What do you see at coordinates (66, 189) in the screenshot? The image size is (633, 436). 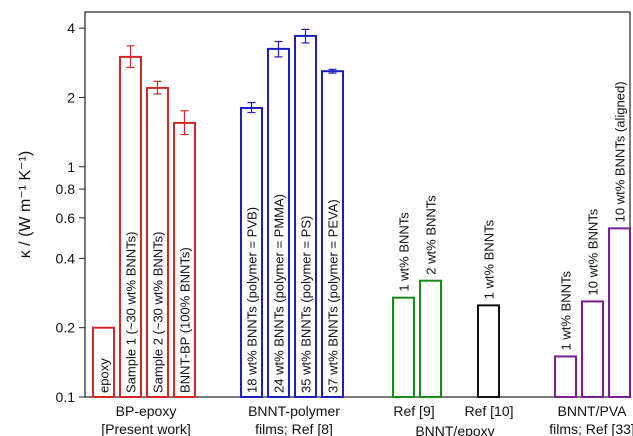 I see `y-tick-label: 0.8` at bounding box center [66, 189].